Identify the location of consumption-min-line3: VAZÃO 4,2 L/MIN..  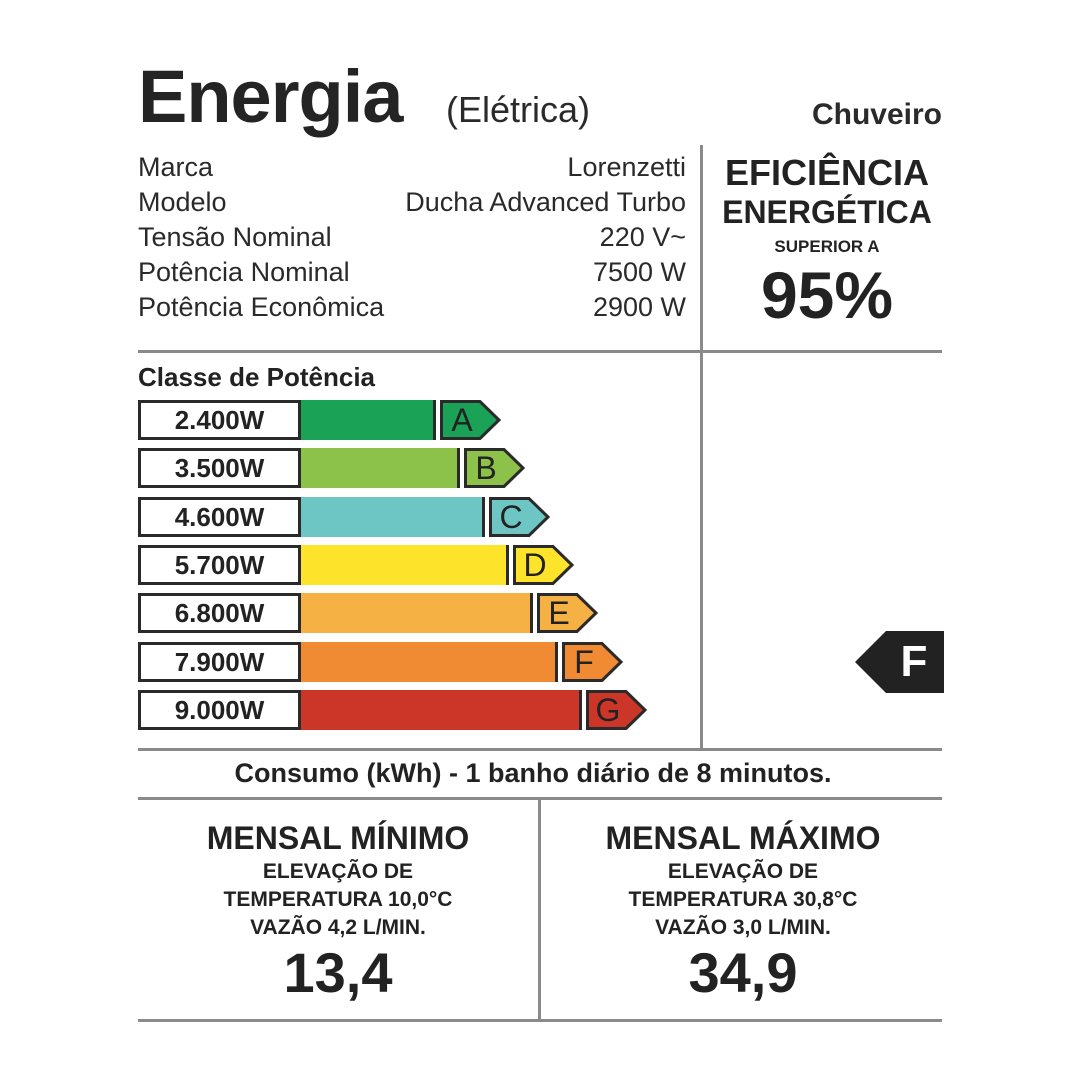
(338, 927).